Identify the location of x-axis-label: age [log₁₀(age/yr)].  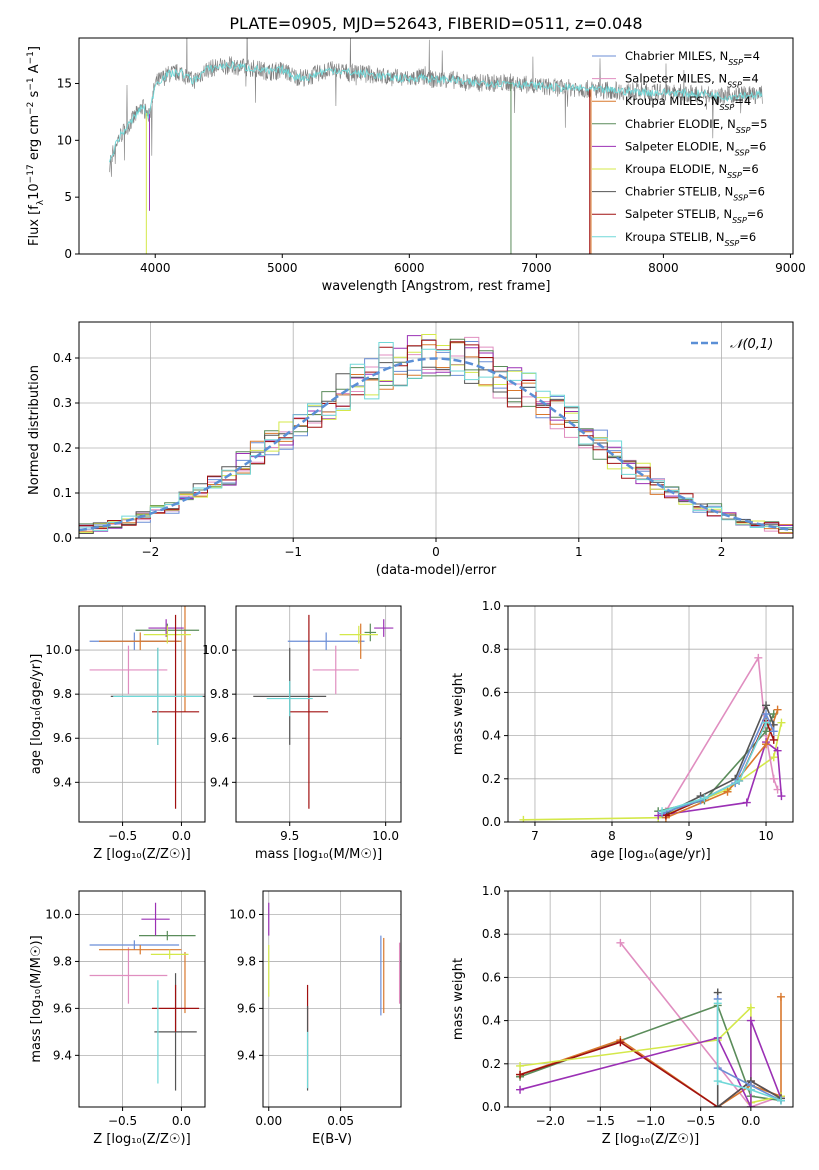
(650, 854).